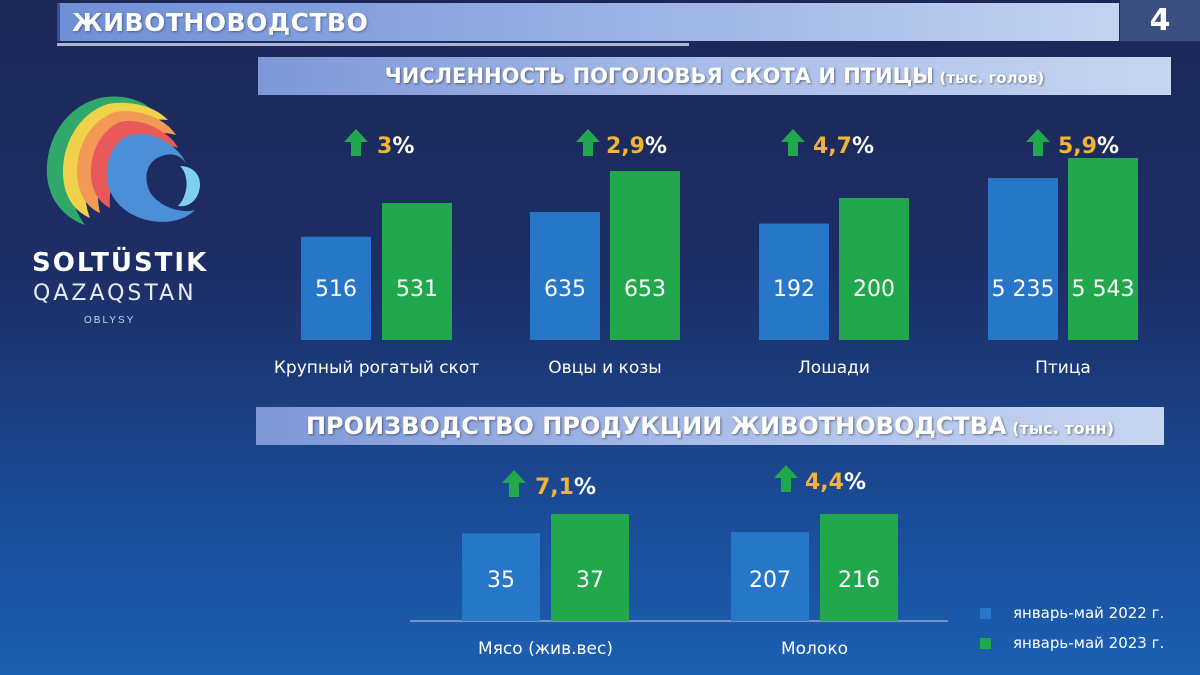  Describe the element at coordinates (115, 293) in the screenshot. I see `logo-text-qazaqstan: QAZAQSTAN` at that location.